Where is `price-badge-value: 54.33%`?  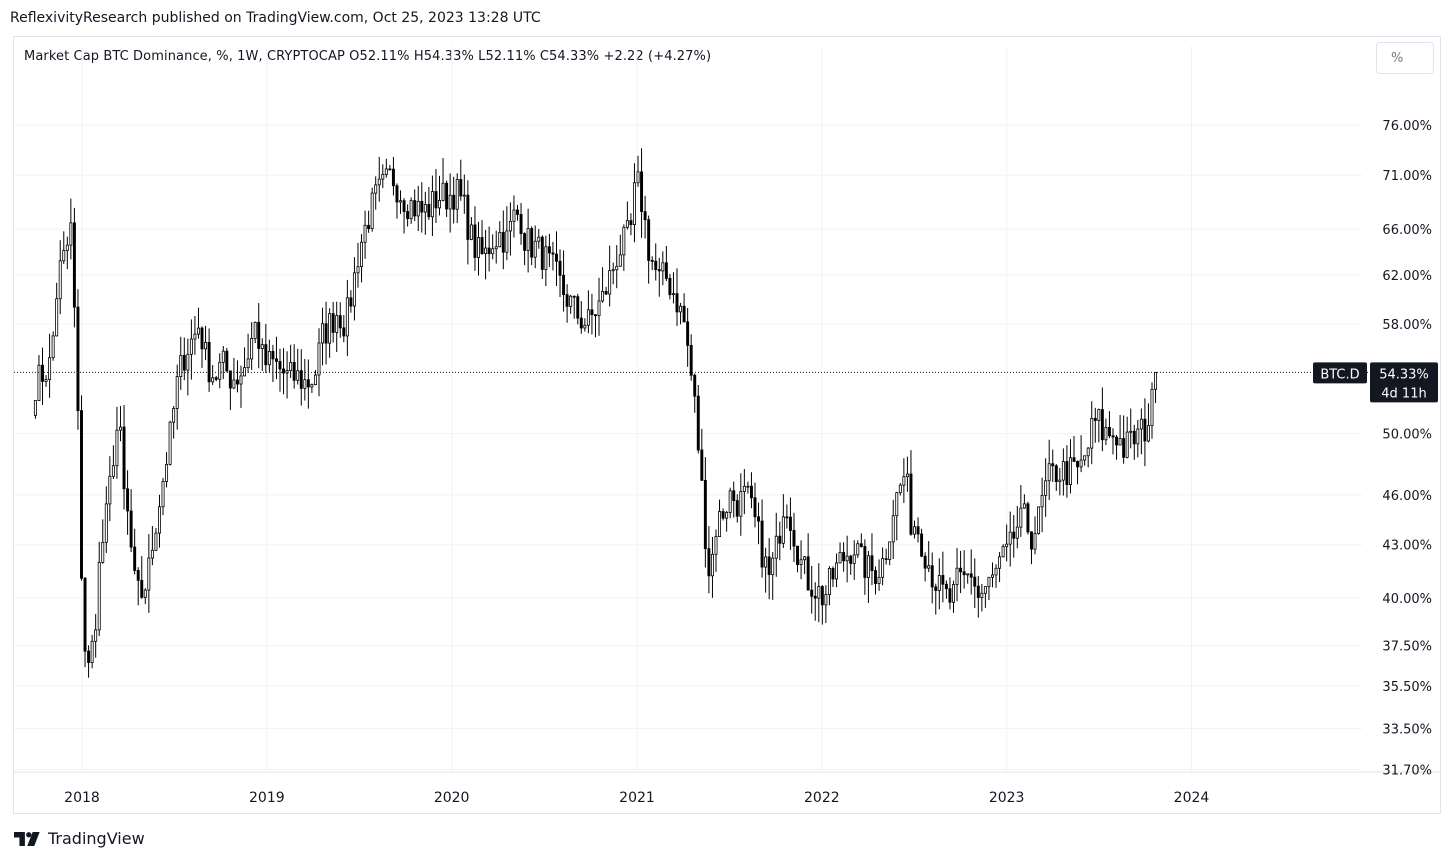 price-badge-value: 54.33% is located at coordinates (1404, 374).